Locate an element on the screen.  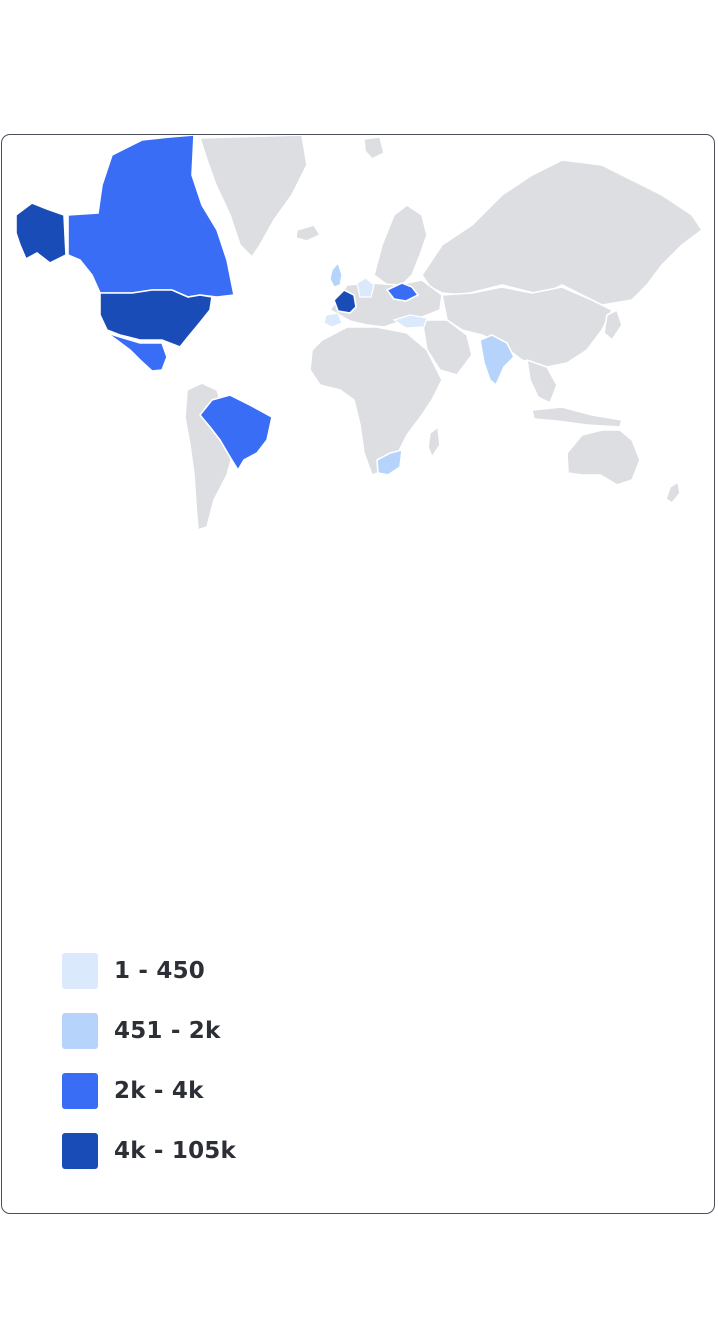
country-india is located at coordinates (497, 360).